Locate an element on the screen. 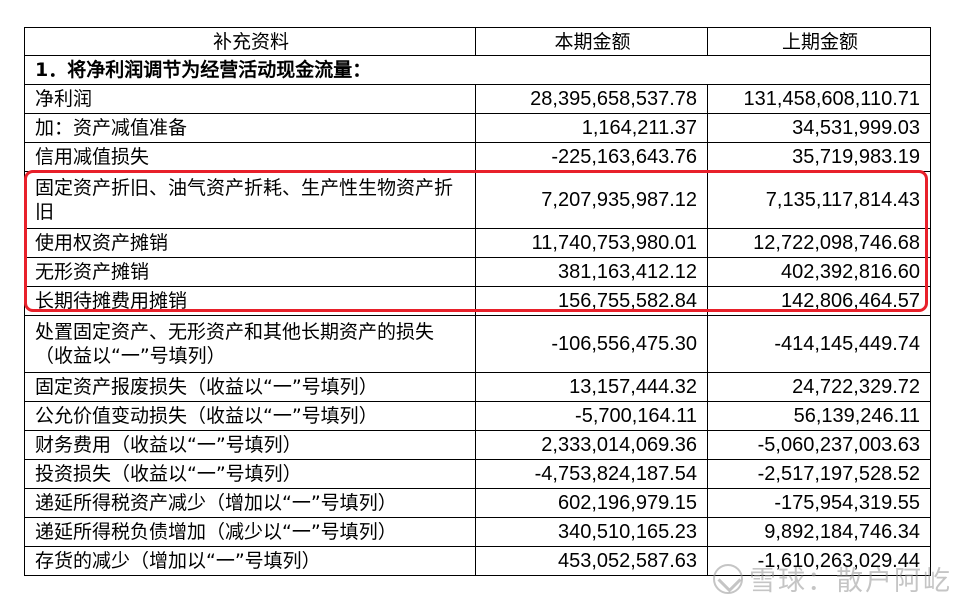 The image size is (960, 604). table-header-row: 补充资料 本期金额 上期金额 is located at coordinates (477, 41).